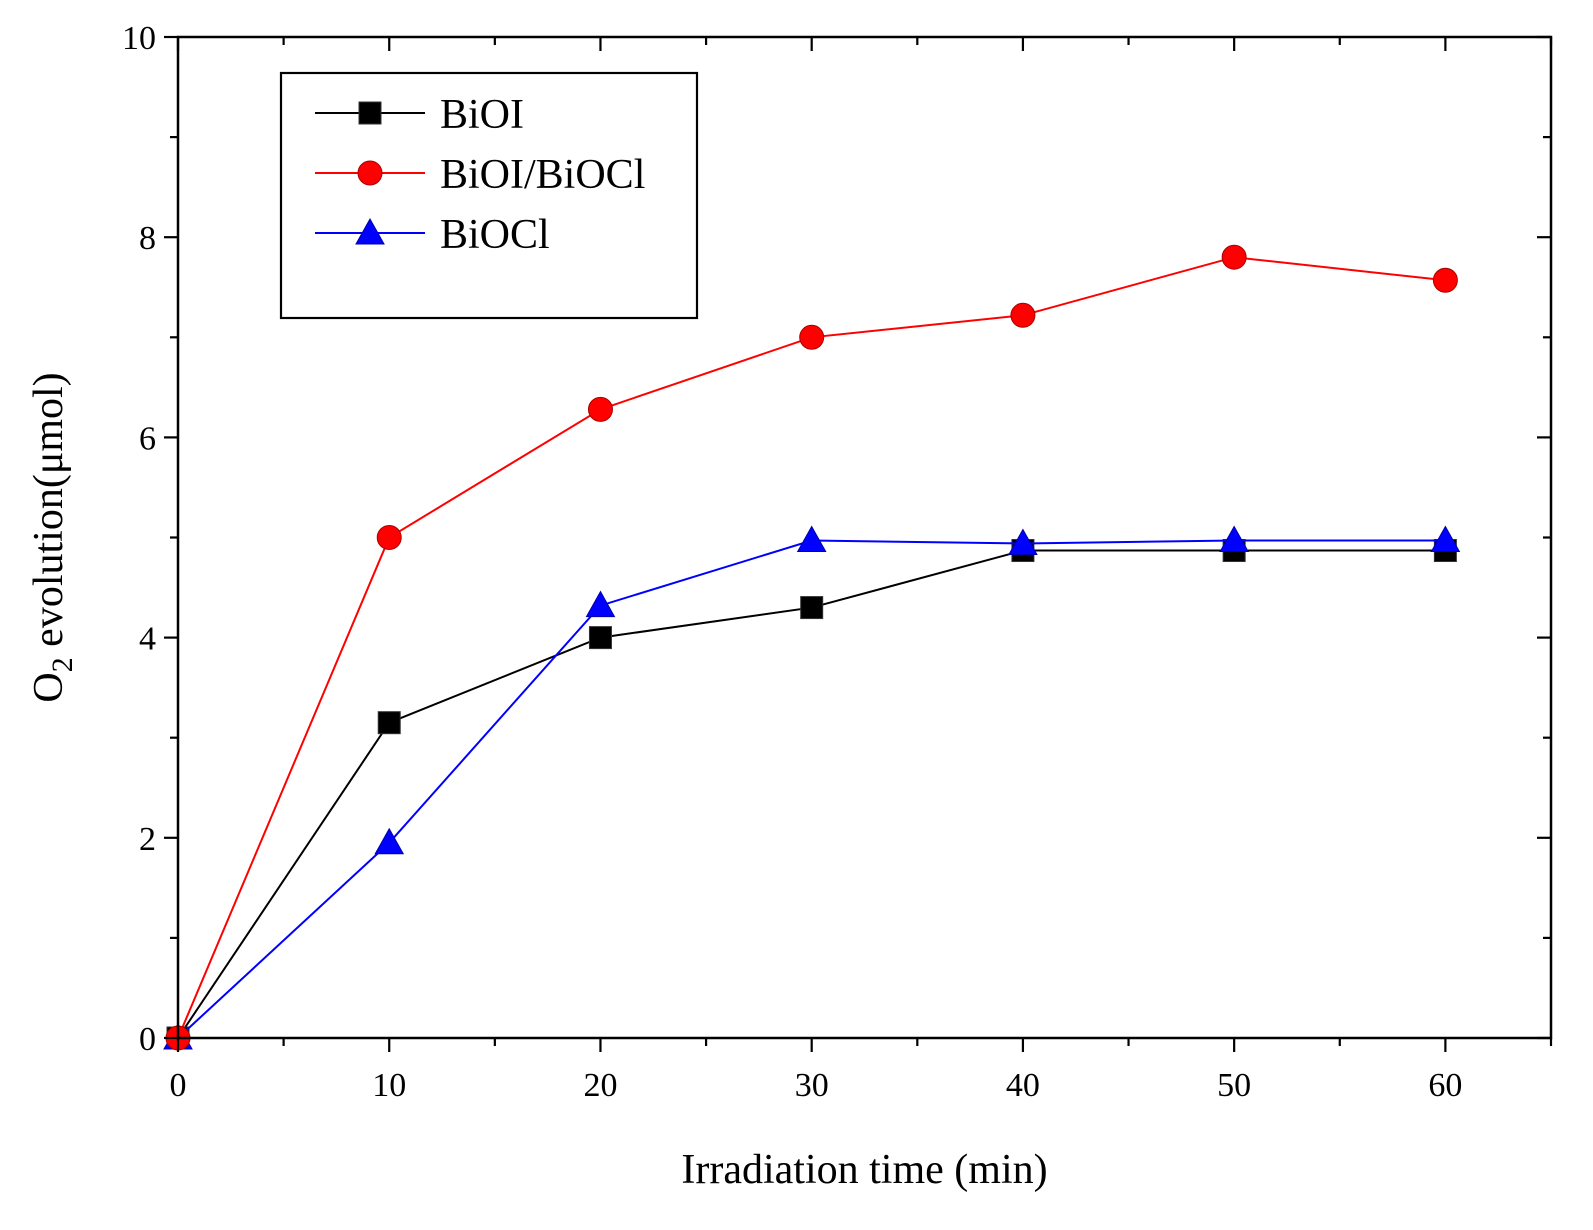  What do you see at coordinates (495, 235) in the screenshot?
I see `legend-label-biocl: BiOCl` at bounding box center [495, 235].